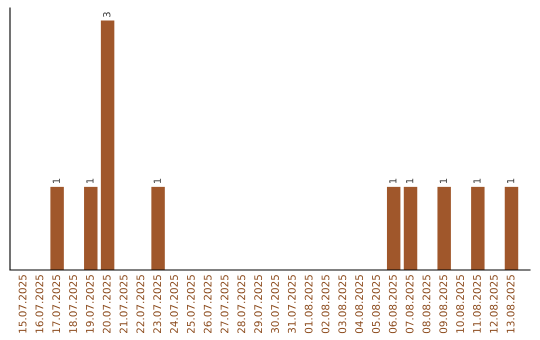 This screenshot has height=340, width=540. I want to click on x-tick-label: 17.07.2025, so click(56, 304).